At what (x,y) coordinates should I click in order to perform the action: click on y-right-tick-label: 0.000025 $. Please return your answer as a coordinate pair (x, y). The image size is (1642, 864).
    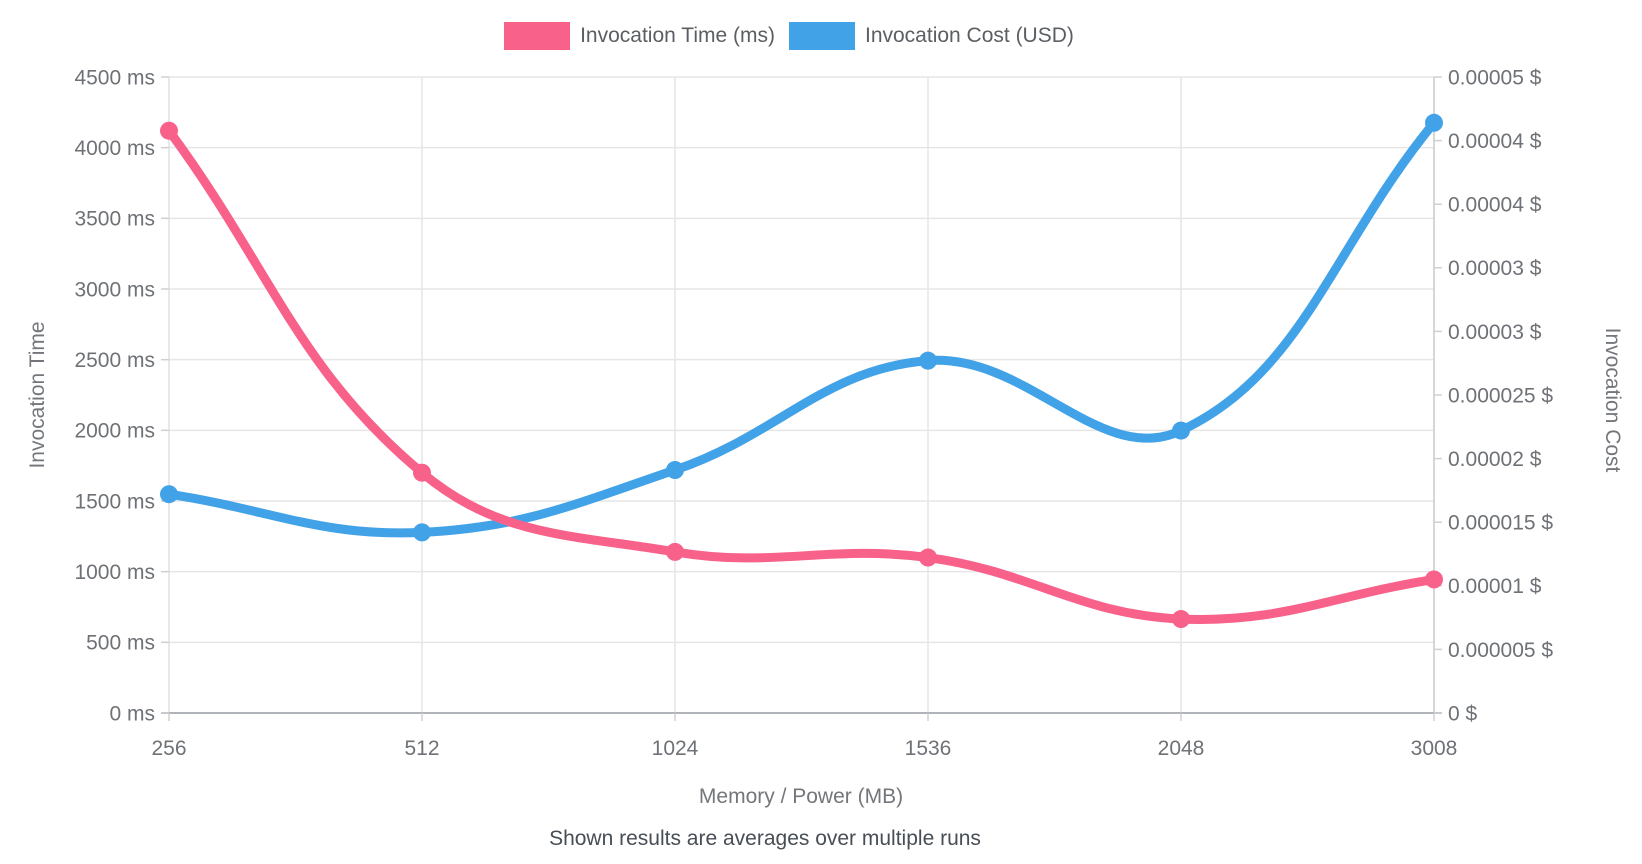
    Looking at the image, I should click on (1500, 395).